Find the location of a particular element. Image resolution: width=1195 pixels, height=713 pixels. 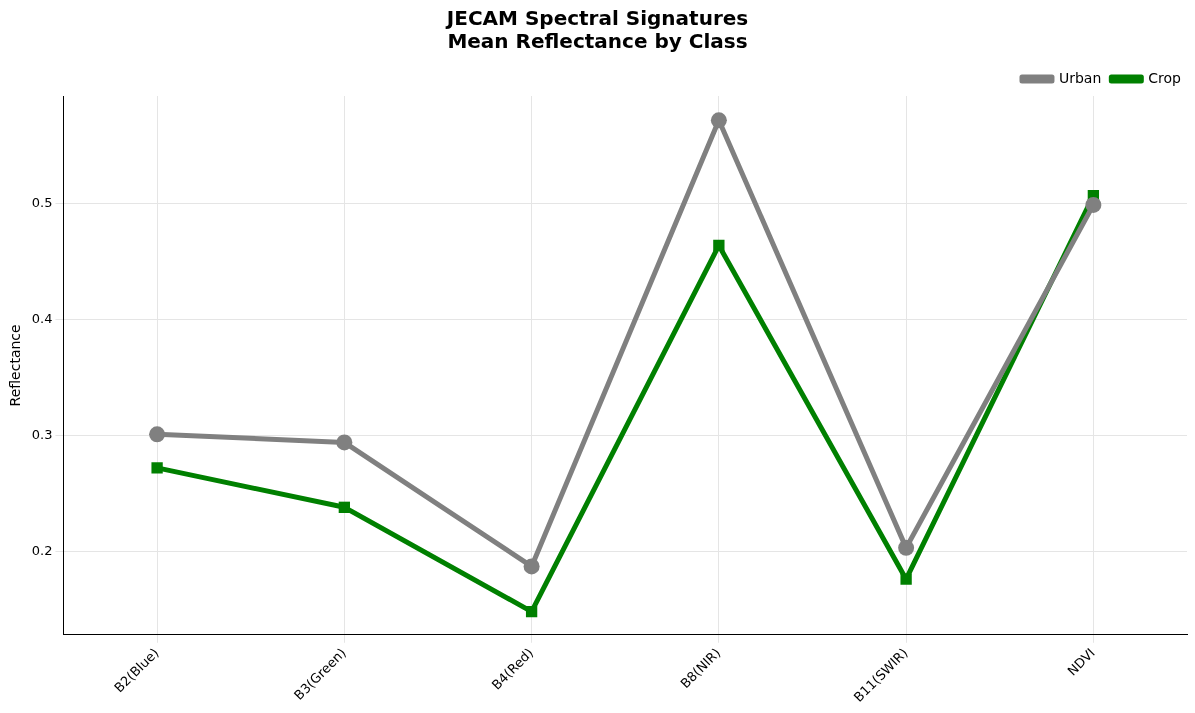

y-tick-label: 0.3 is located at coordinates (42, 434).